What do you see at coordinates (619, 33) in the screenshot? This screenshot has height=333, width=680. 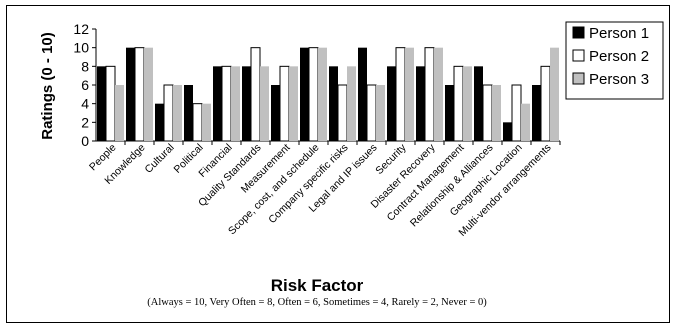 I see `legend-label: Person 1` at bounding box center [619, 33].